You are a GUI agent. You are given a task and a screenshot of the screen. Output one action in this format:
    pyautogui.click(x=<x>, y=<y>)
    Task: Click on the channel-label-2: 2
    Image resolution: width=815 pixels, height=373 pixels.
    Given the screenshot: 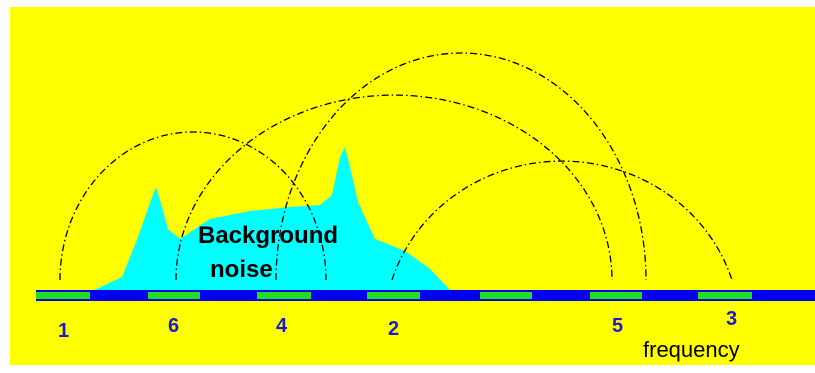 What is the action you would take?
    pyautogui.click(x=393, y=329)
    